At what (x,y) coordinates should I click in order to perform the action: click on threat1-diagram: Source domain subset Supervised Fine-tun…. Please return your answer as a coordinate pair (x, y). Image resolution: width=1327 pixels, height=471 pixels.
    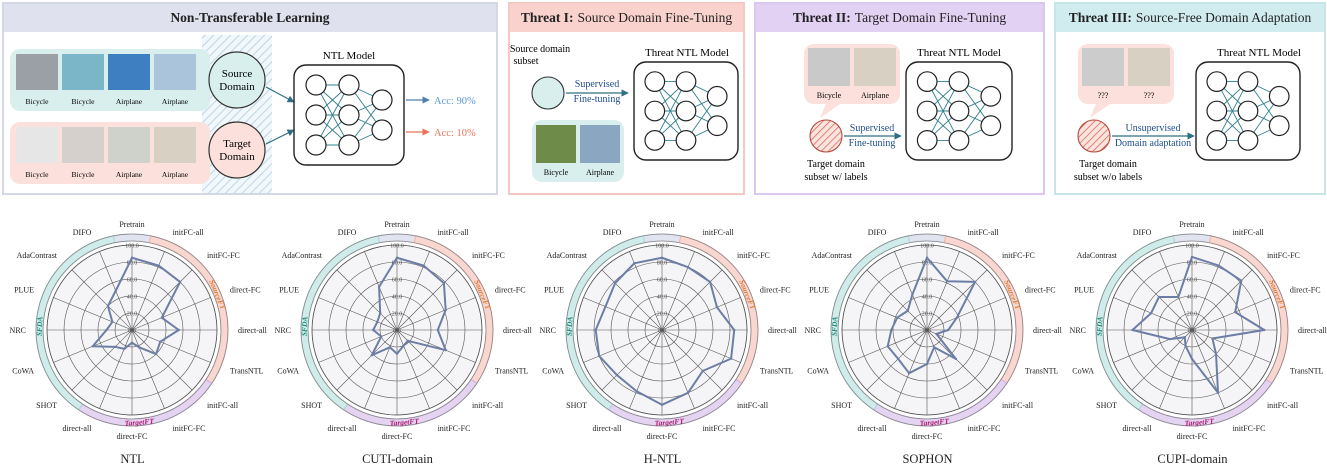
    Looking at the image, I should click on (624, 113).